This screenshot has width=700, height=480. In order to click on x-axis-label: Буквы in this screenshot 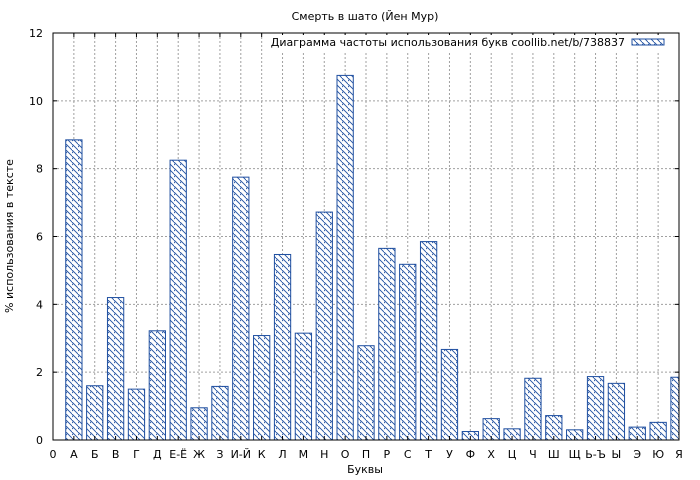, I will do `click(365, 469)`.